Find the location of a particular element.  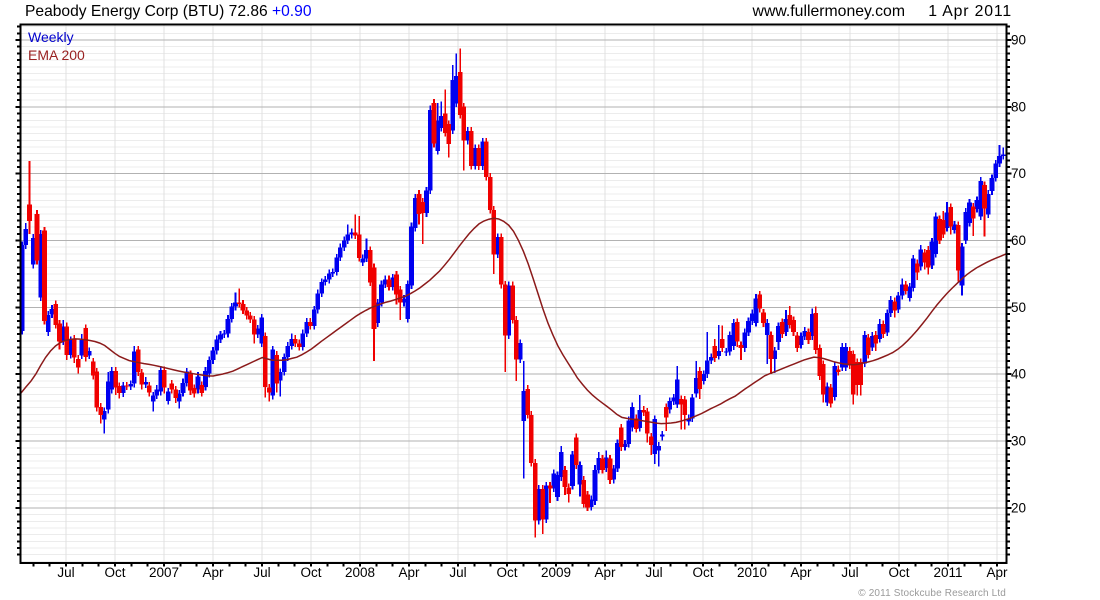

svg-text: 90 is located at coordinates (1018, 40).